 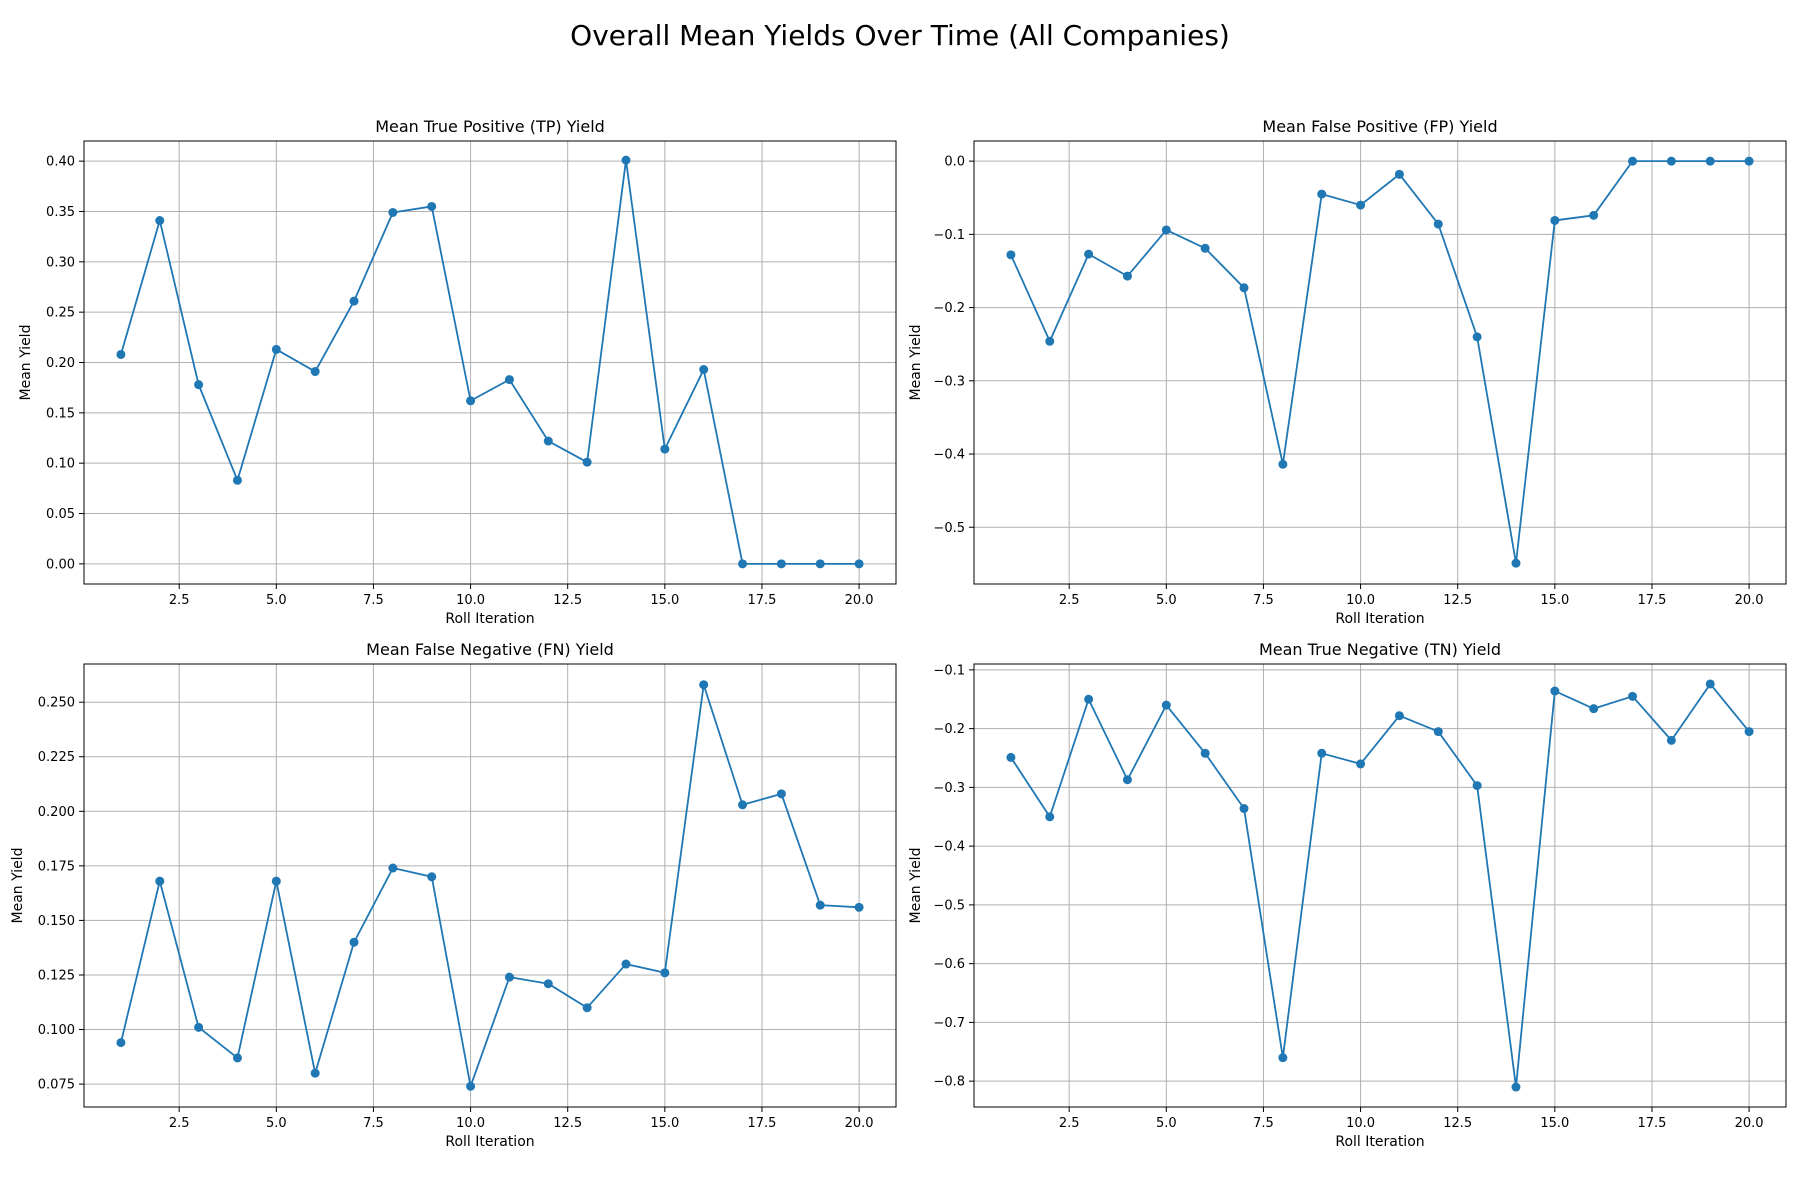 I want to click on tp-y-tick-label: 0.10, so click(x=60, y=464).